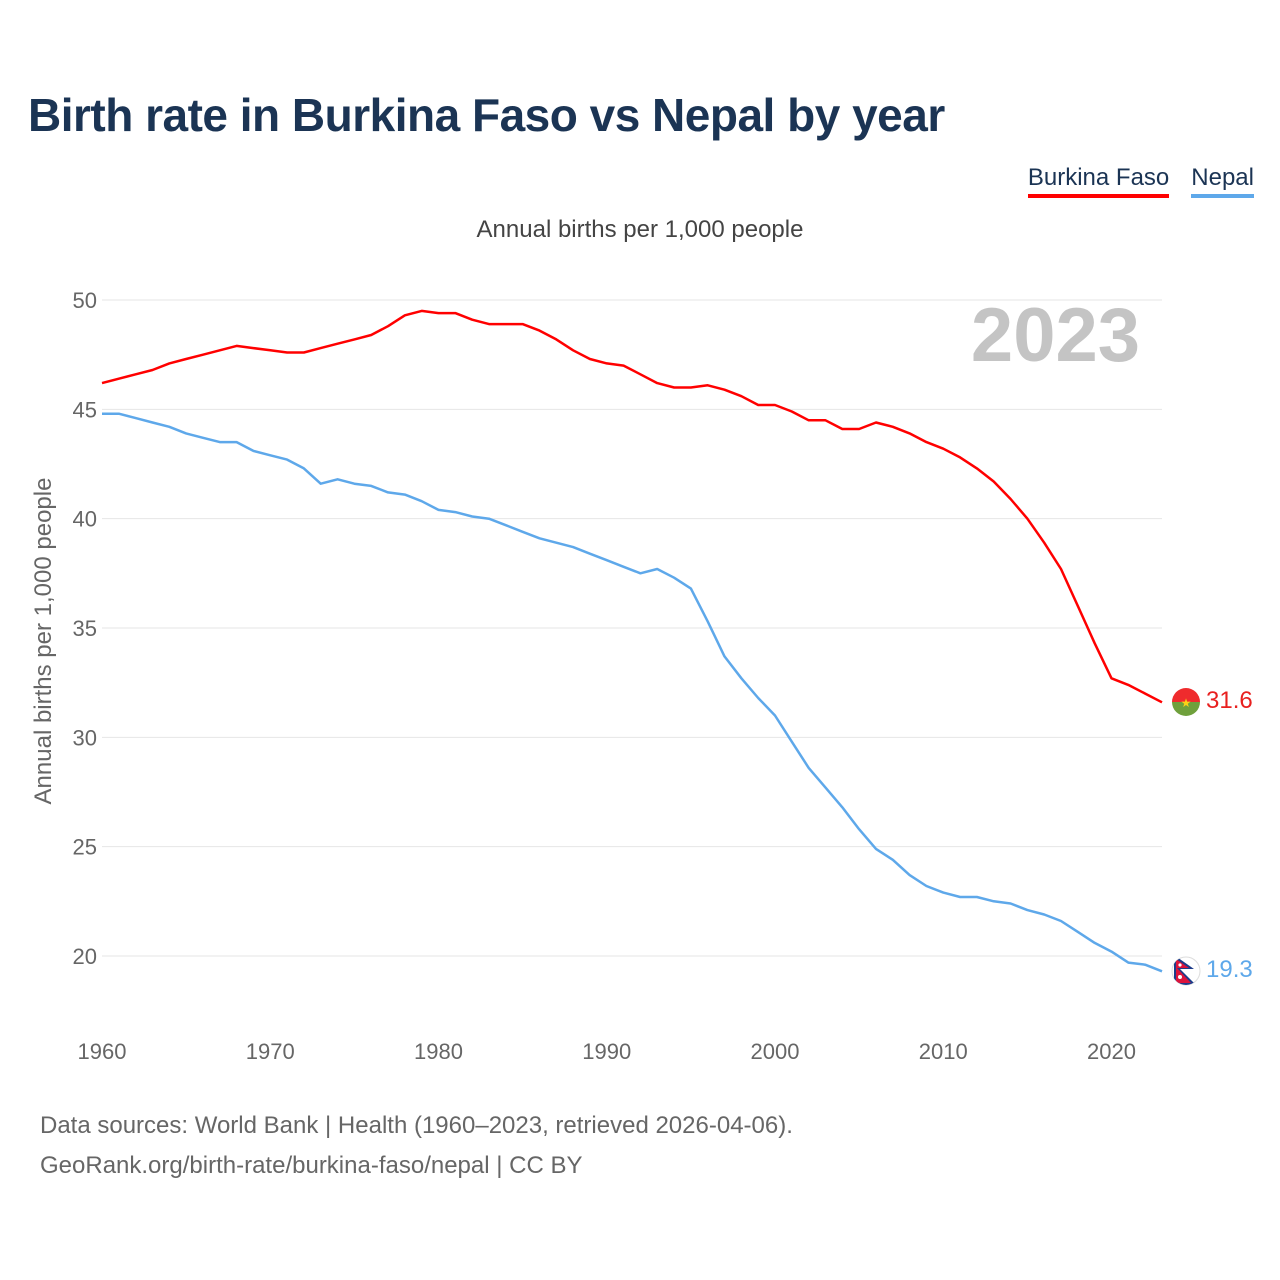 Image resolution: width=1280 pixels, height=1280 pixels. Describe the element at coordinates (43, 641) in the screenshot. I see `y-axis-label: Annual births per 1,000 people` at that location.